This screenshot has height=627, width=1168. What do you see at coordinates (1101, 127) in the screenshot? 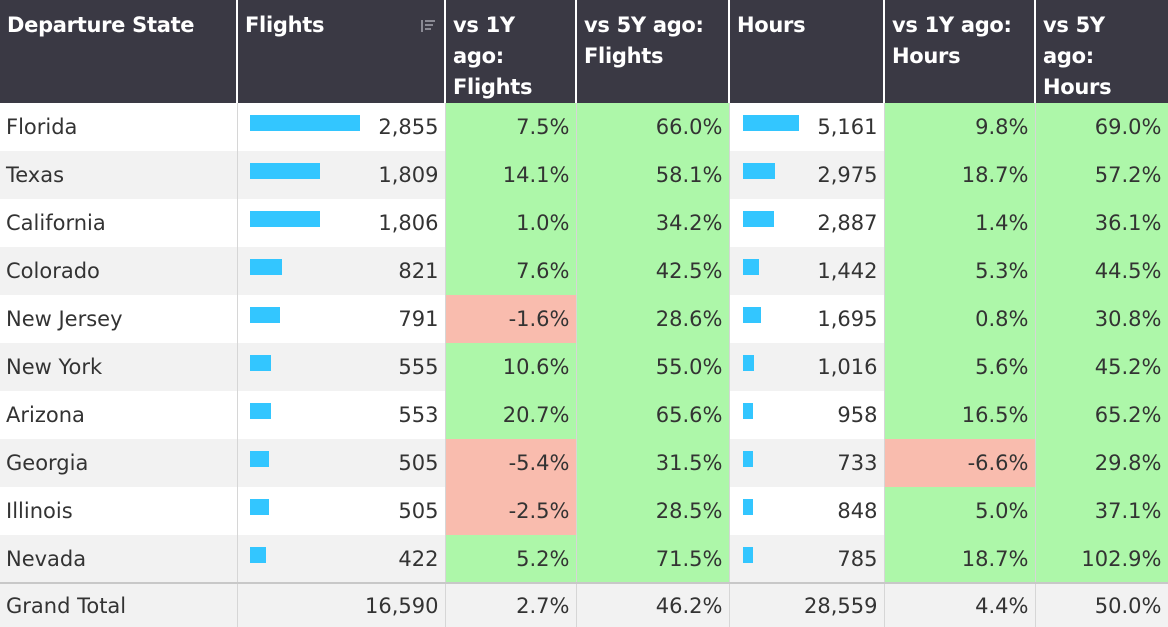
I see `vs-5y-hours-cell: 69.0%` at bounding box center [1101, 127].